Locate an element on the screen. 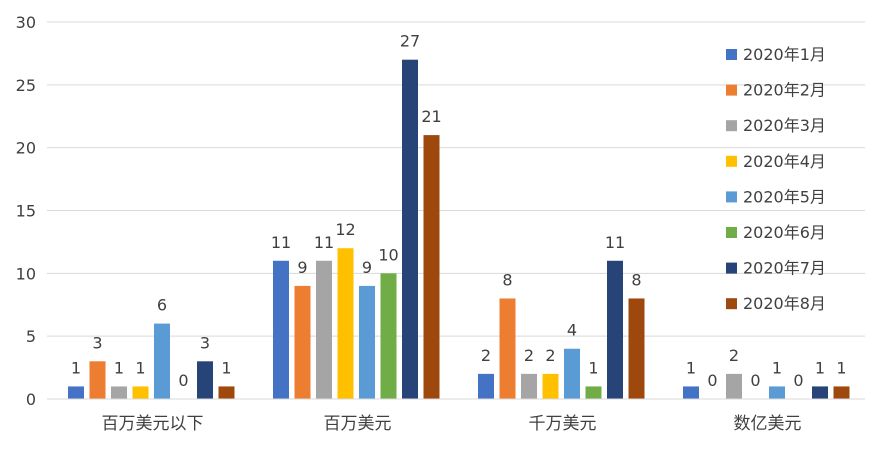  legend-label: 2020年8月 is located at coordinates (784, 303).